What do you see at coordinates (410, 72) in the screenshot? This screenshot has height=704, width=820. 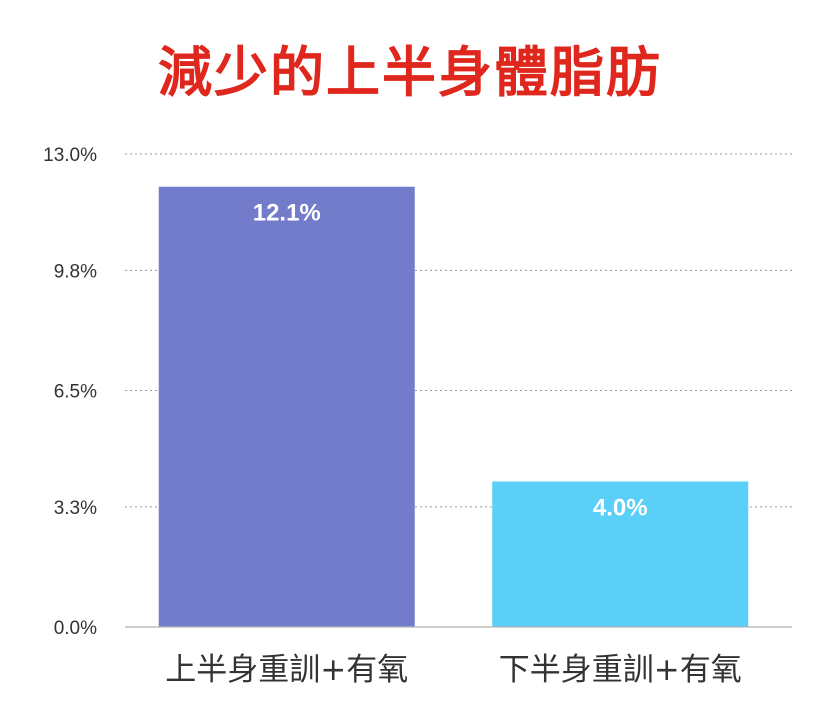 I see `chart-title: 減少的上半身體脂肪` at bounding box center [410, 72].